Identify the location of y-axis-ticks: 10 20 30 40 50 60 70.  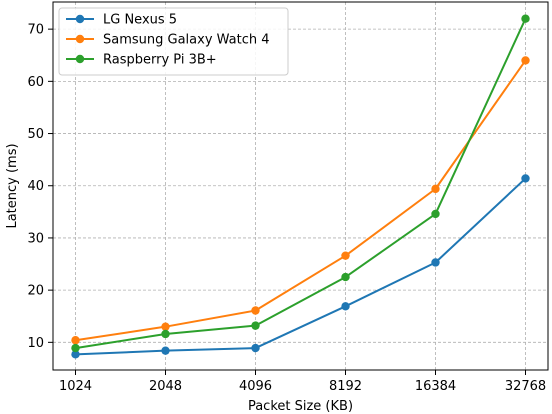
(40, 187).